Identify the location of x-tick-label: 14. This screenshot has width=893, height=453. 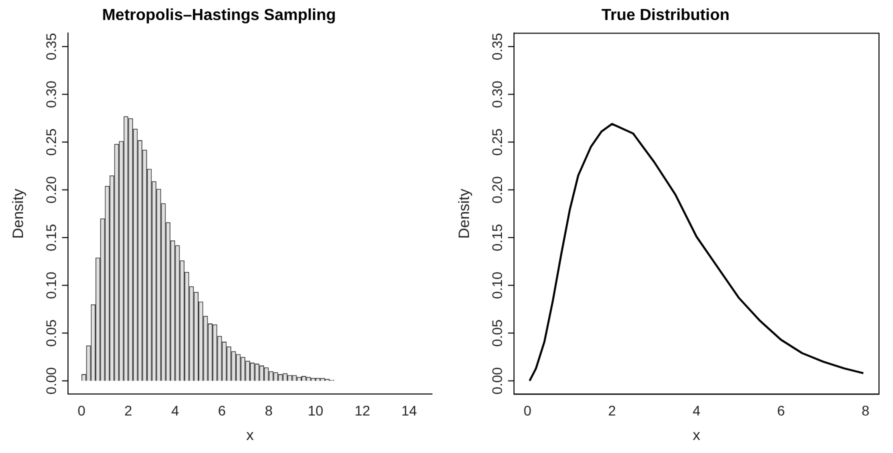
(409, 410).